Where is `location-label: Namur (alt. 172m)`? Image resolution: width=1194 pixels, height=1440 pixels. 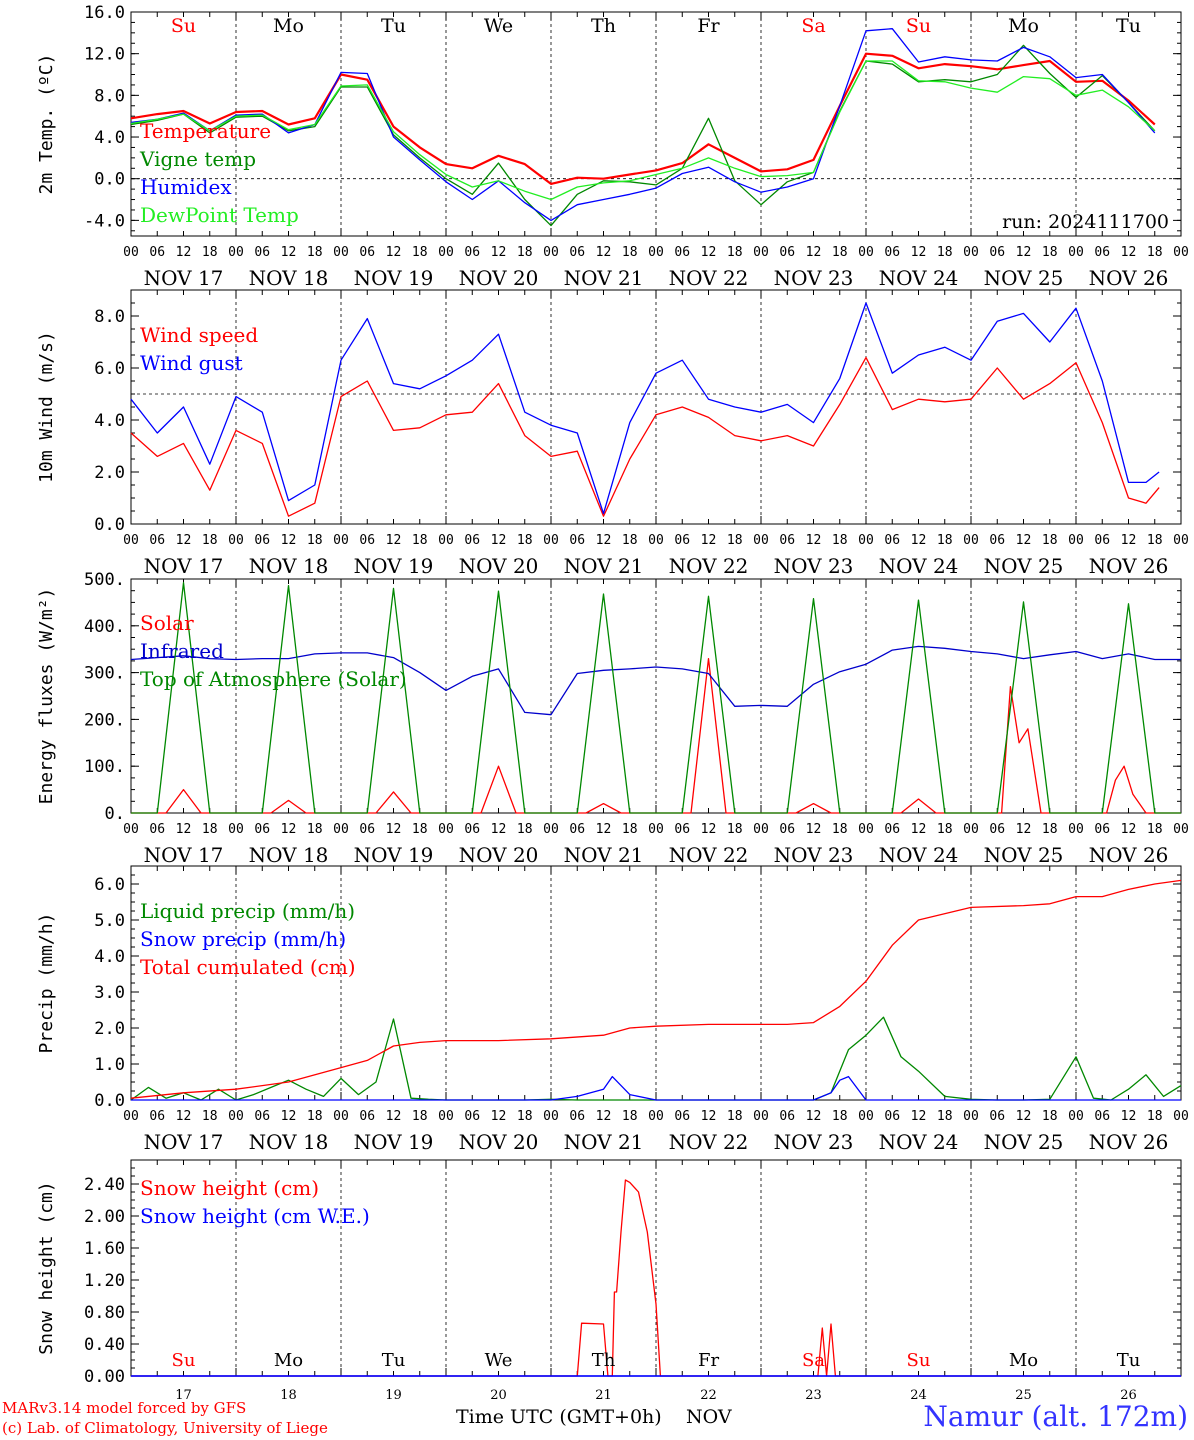
location-label: Namur (alt. 172m) is located at coordinates (1055, 1416).